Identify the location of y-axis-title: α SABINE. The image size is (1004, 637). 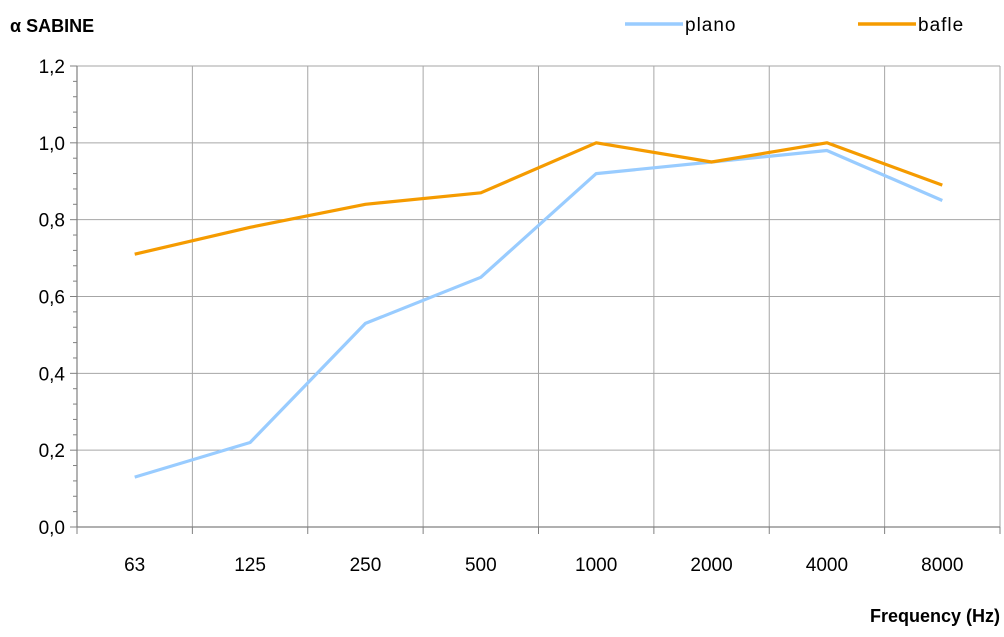
(52, 26).